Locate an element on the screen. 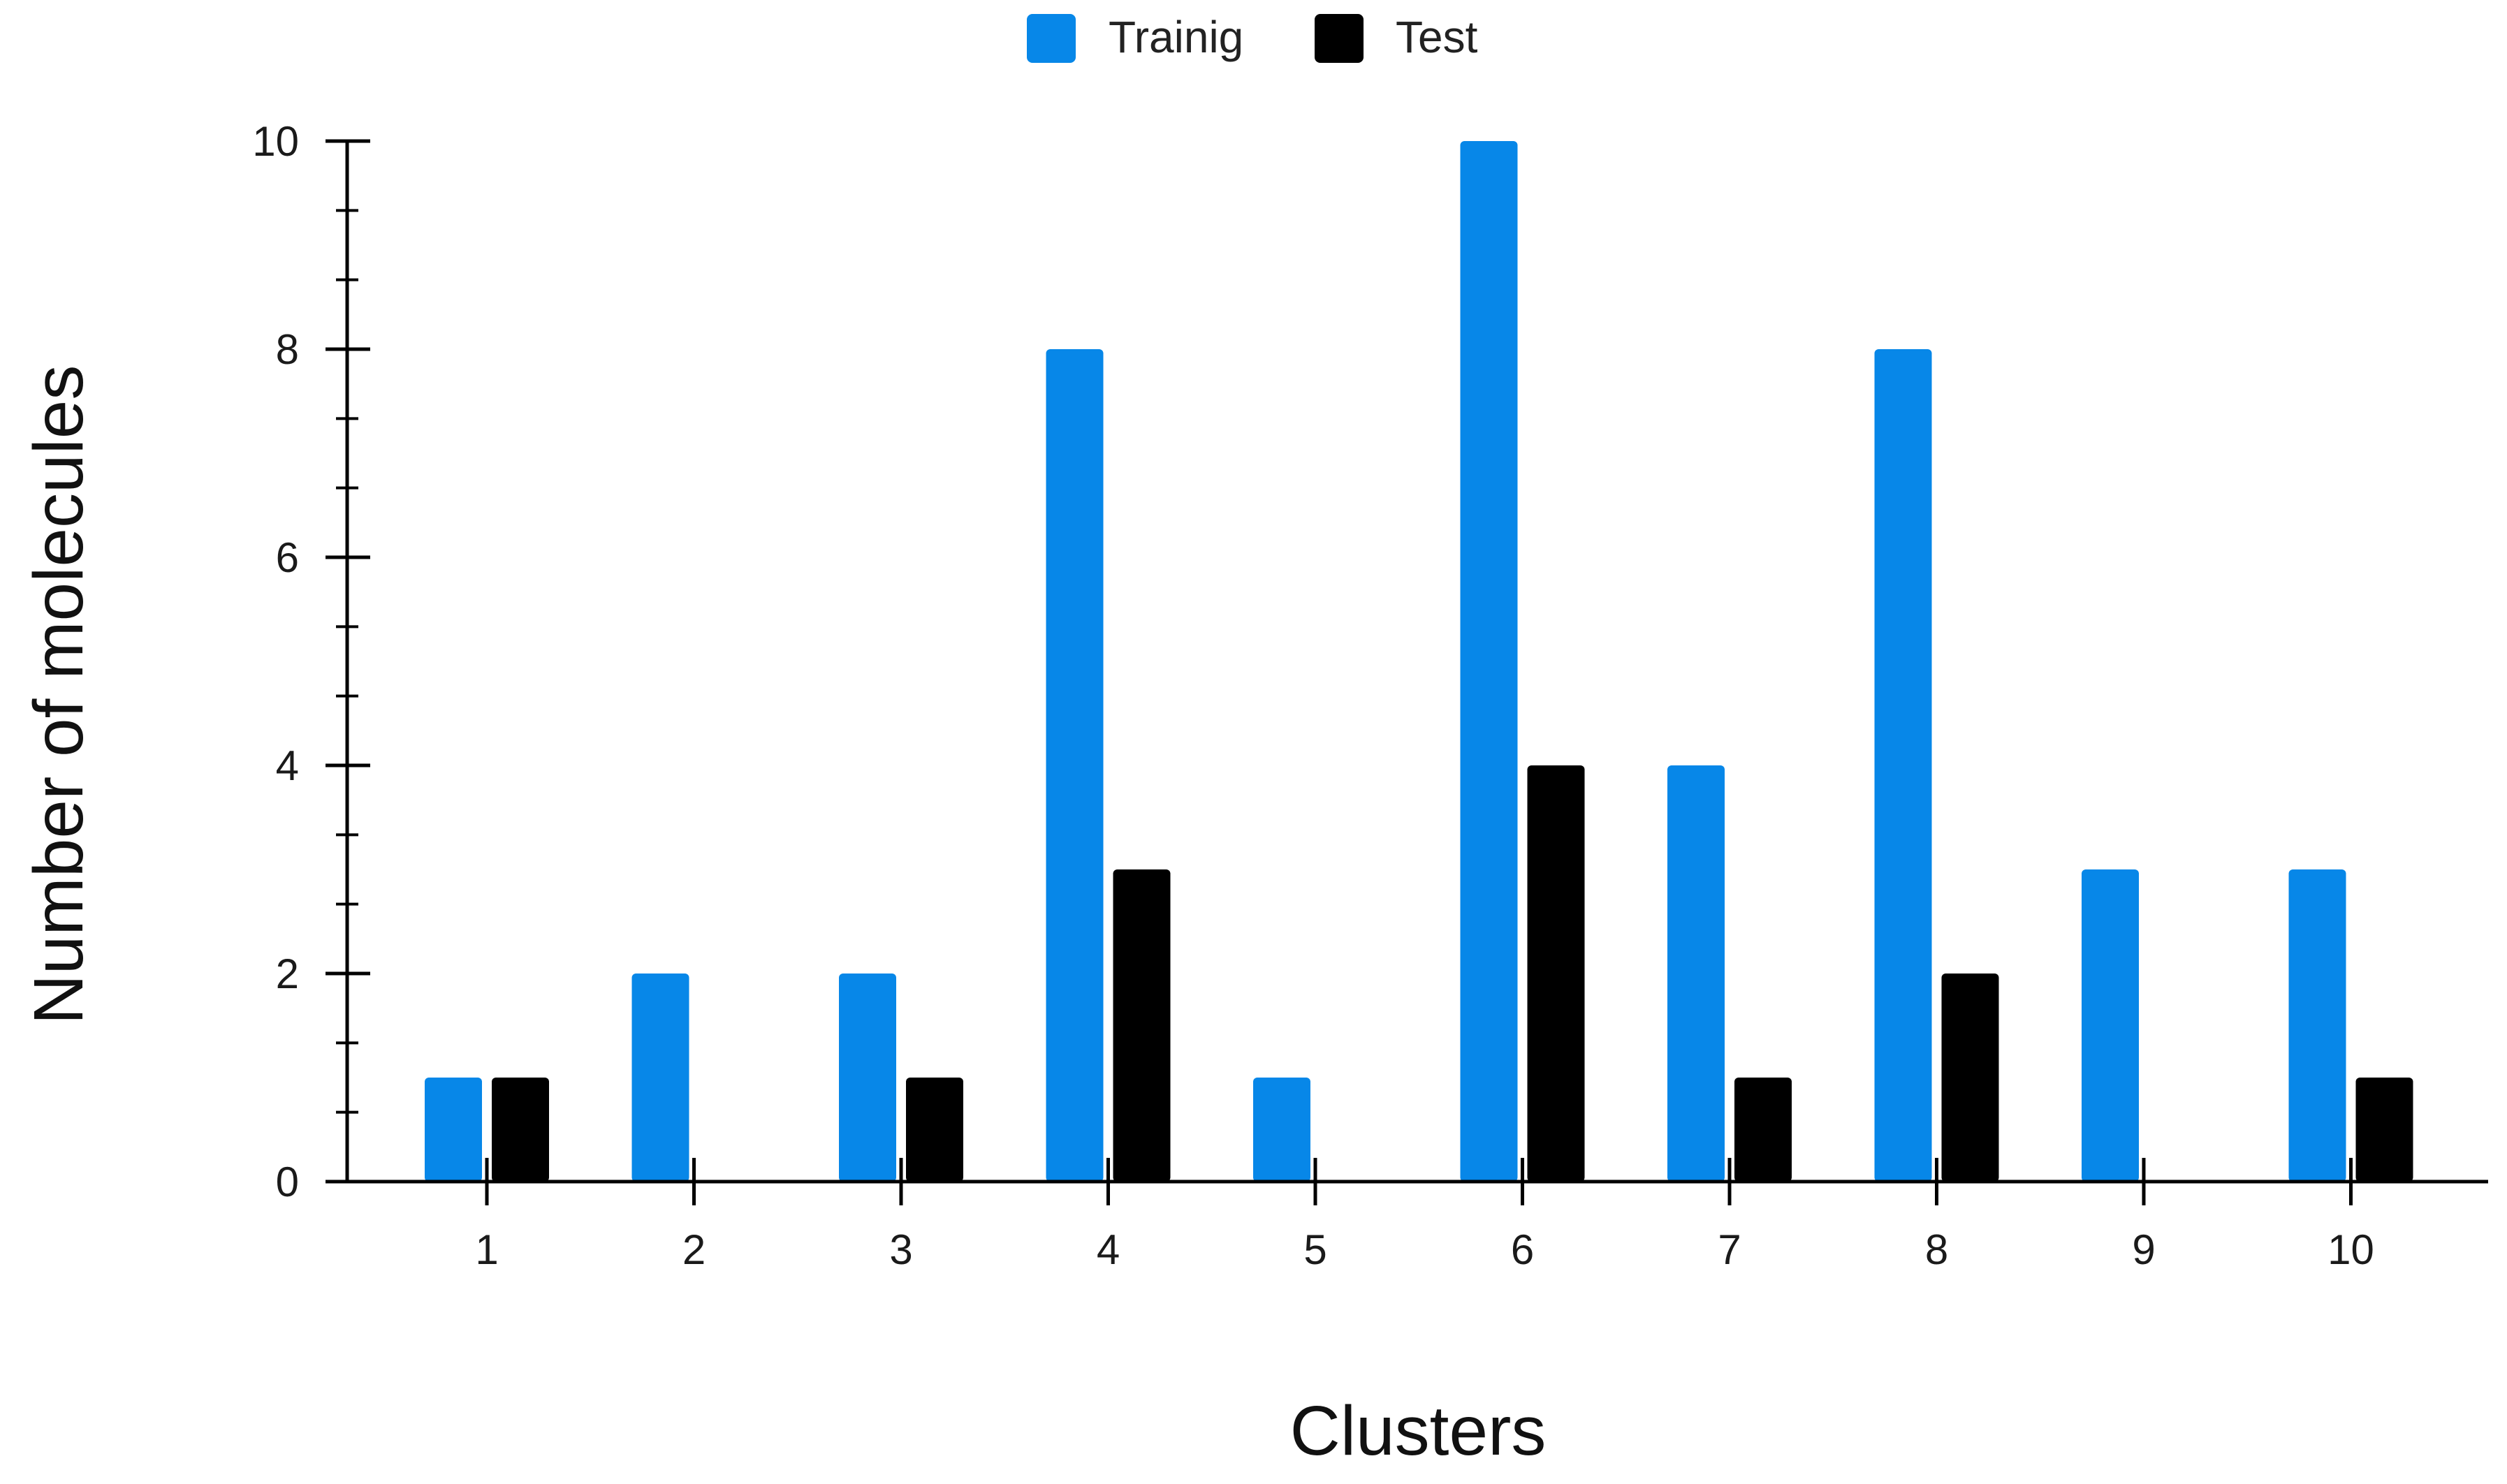 This screenshot has height=1484, width=2507. x-tick-label: 1 is located at coordinates (486, 1250).